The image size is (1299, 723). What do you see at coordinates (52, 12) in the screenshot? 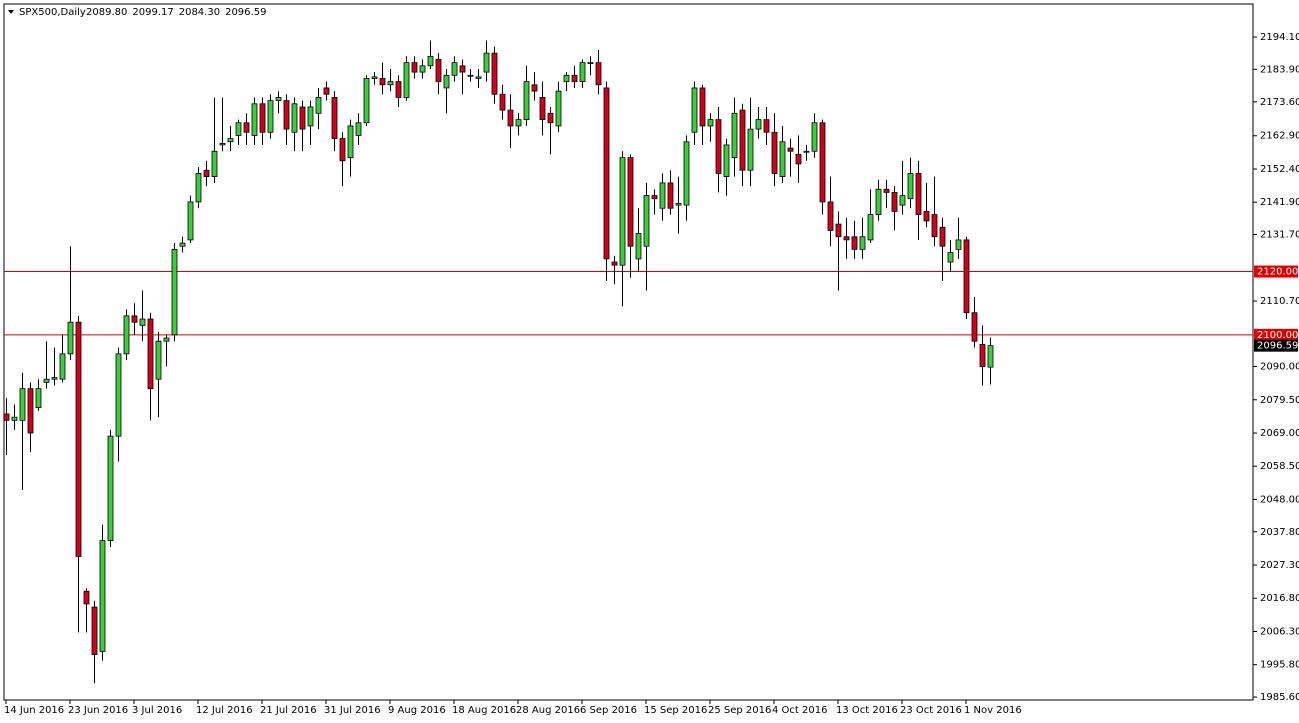
I see `chart-title: SPX500,Daily` at bounding box center [52, 12].